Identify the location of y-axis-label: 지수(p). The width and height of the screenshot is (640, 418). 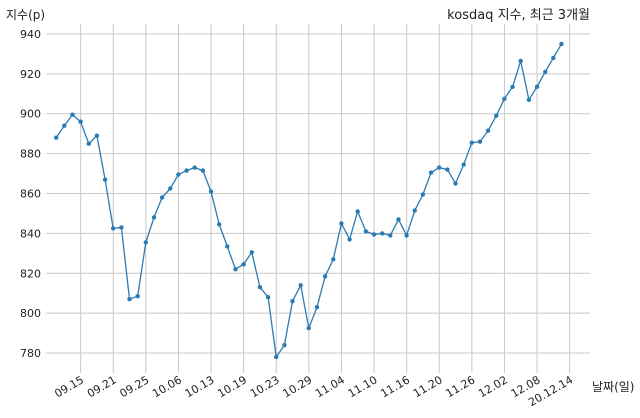
(25, 15).